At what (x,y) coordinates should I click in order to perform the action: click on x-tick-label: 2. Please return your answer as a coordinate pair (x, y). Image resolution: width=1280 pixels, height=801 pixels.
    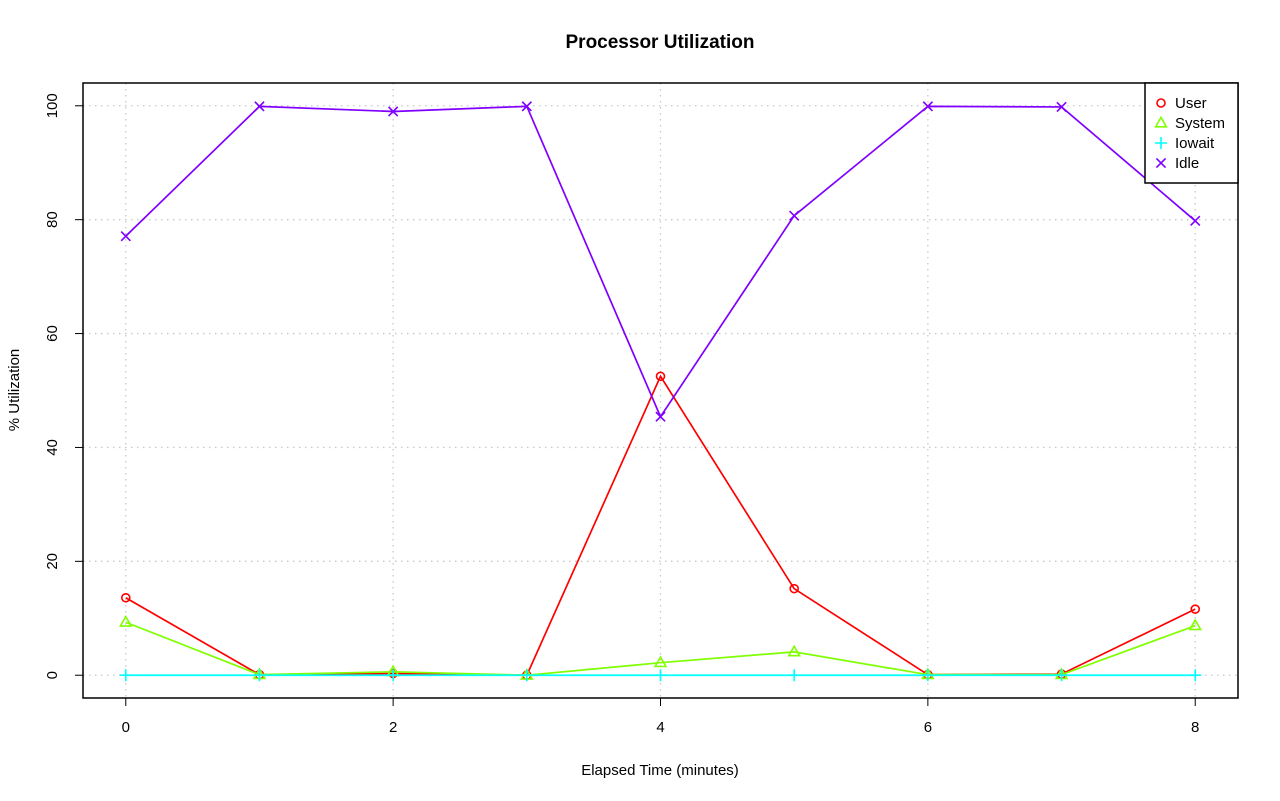
    Looking at the image, I should click on (393, 727).